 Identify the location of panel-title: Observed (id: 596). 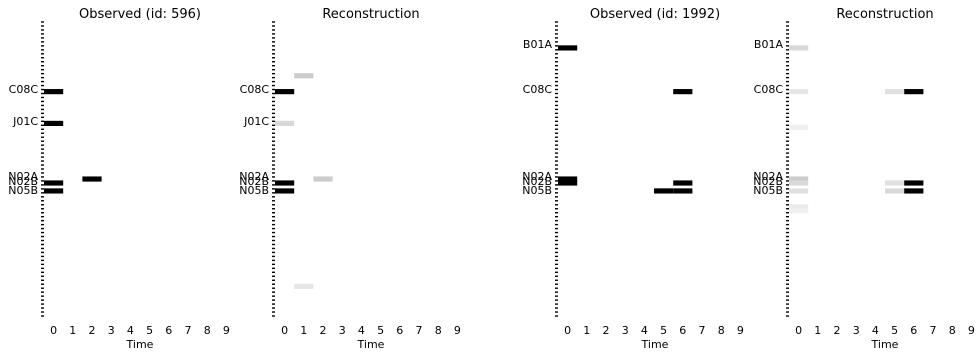
(140, 14).